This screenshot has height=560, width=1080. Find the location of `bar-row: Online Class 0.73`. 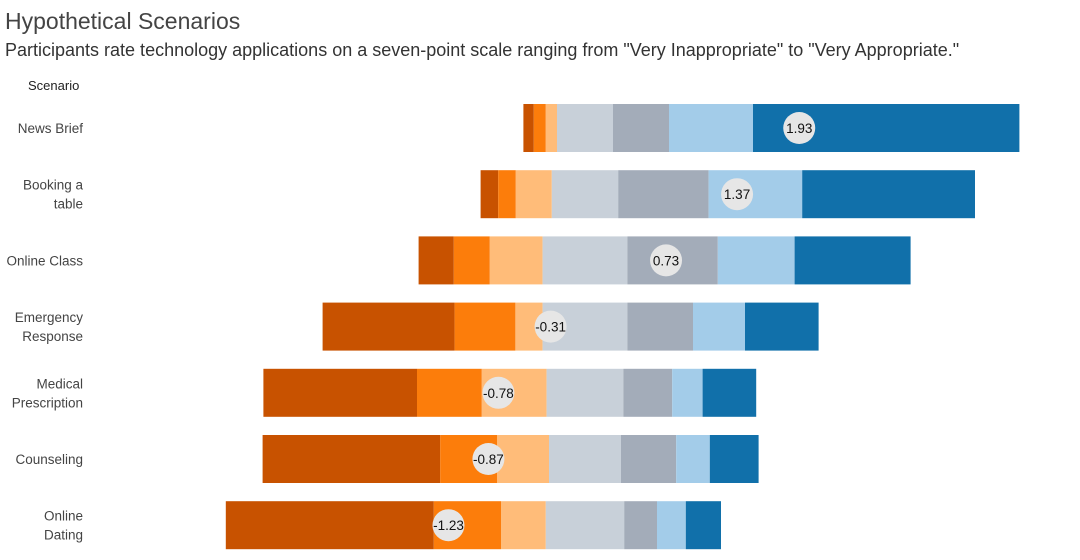

bar-row: Online Class 0.73 is located at coordinates (458, 260).